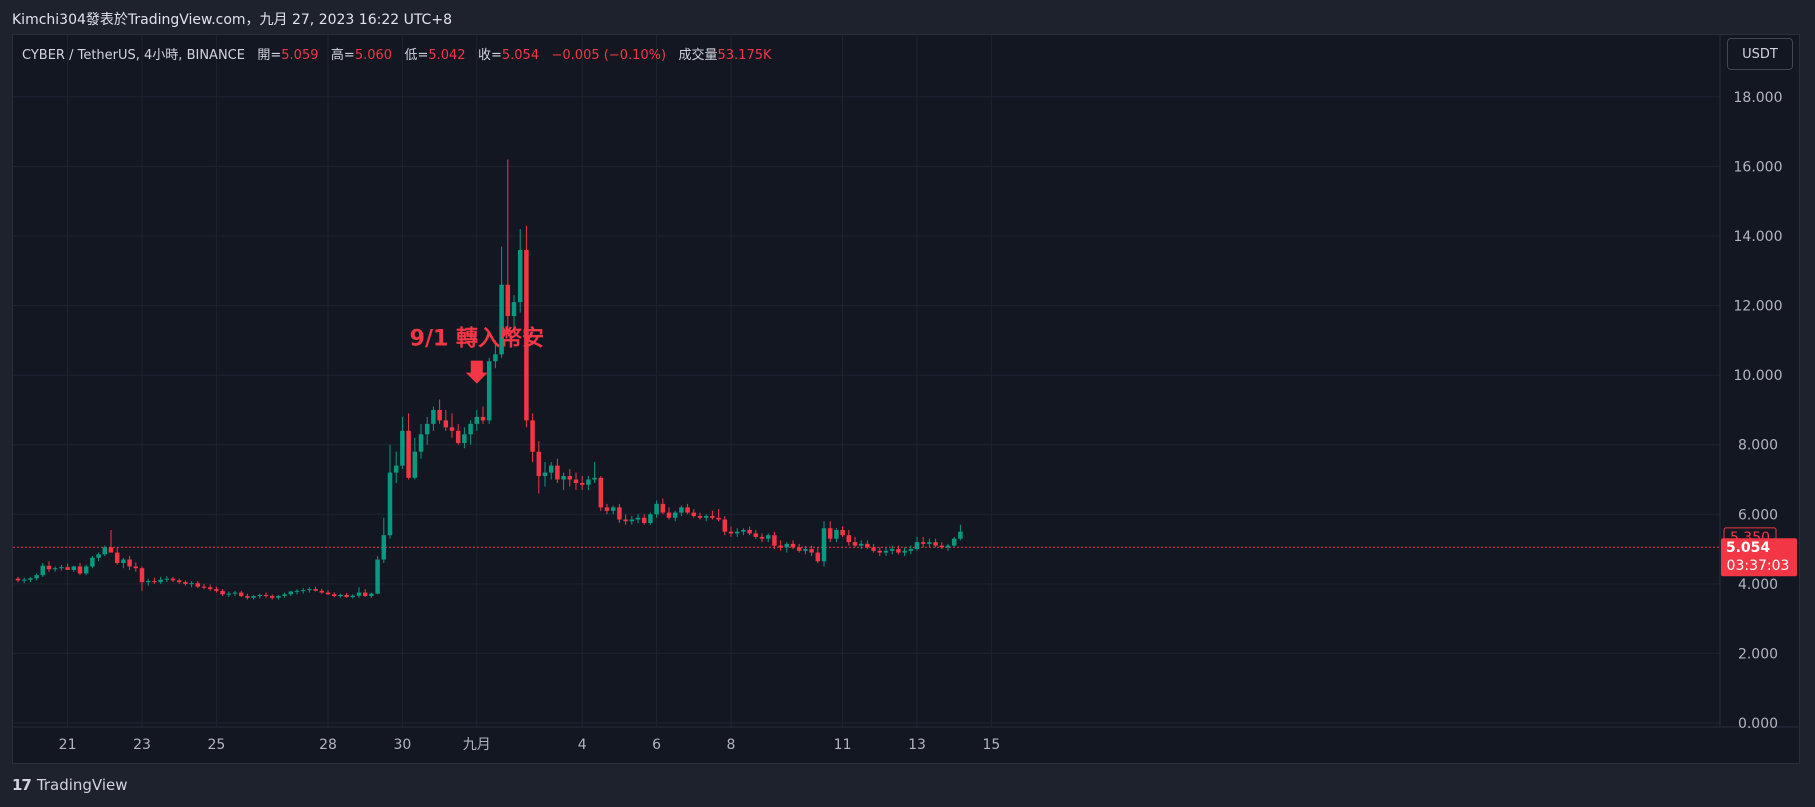 The width and height of the screenshot is (1815, 807). What do you see at coordinates (447, 55) in the screenshot?
I see `low-value: 5.042` at bounding box center [447, 55].